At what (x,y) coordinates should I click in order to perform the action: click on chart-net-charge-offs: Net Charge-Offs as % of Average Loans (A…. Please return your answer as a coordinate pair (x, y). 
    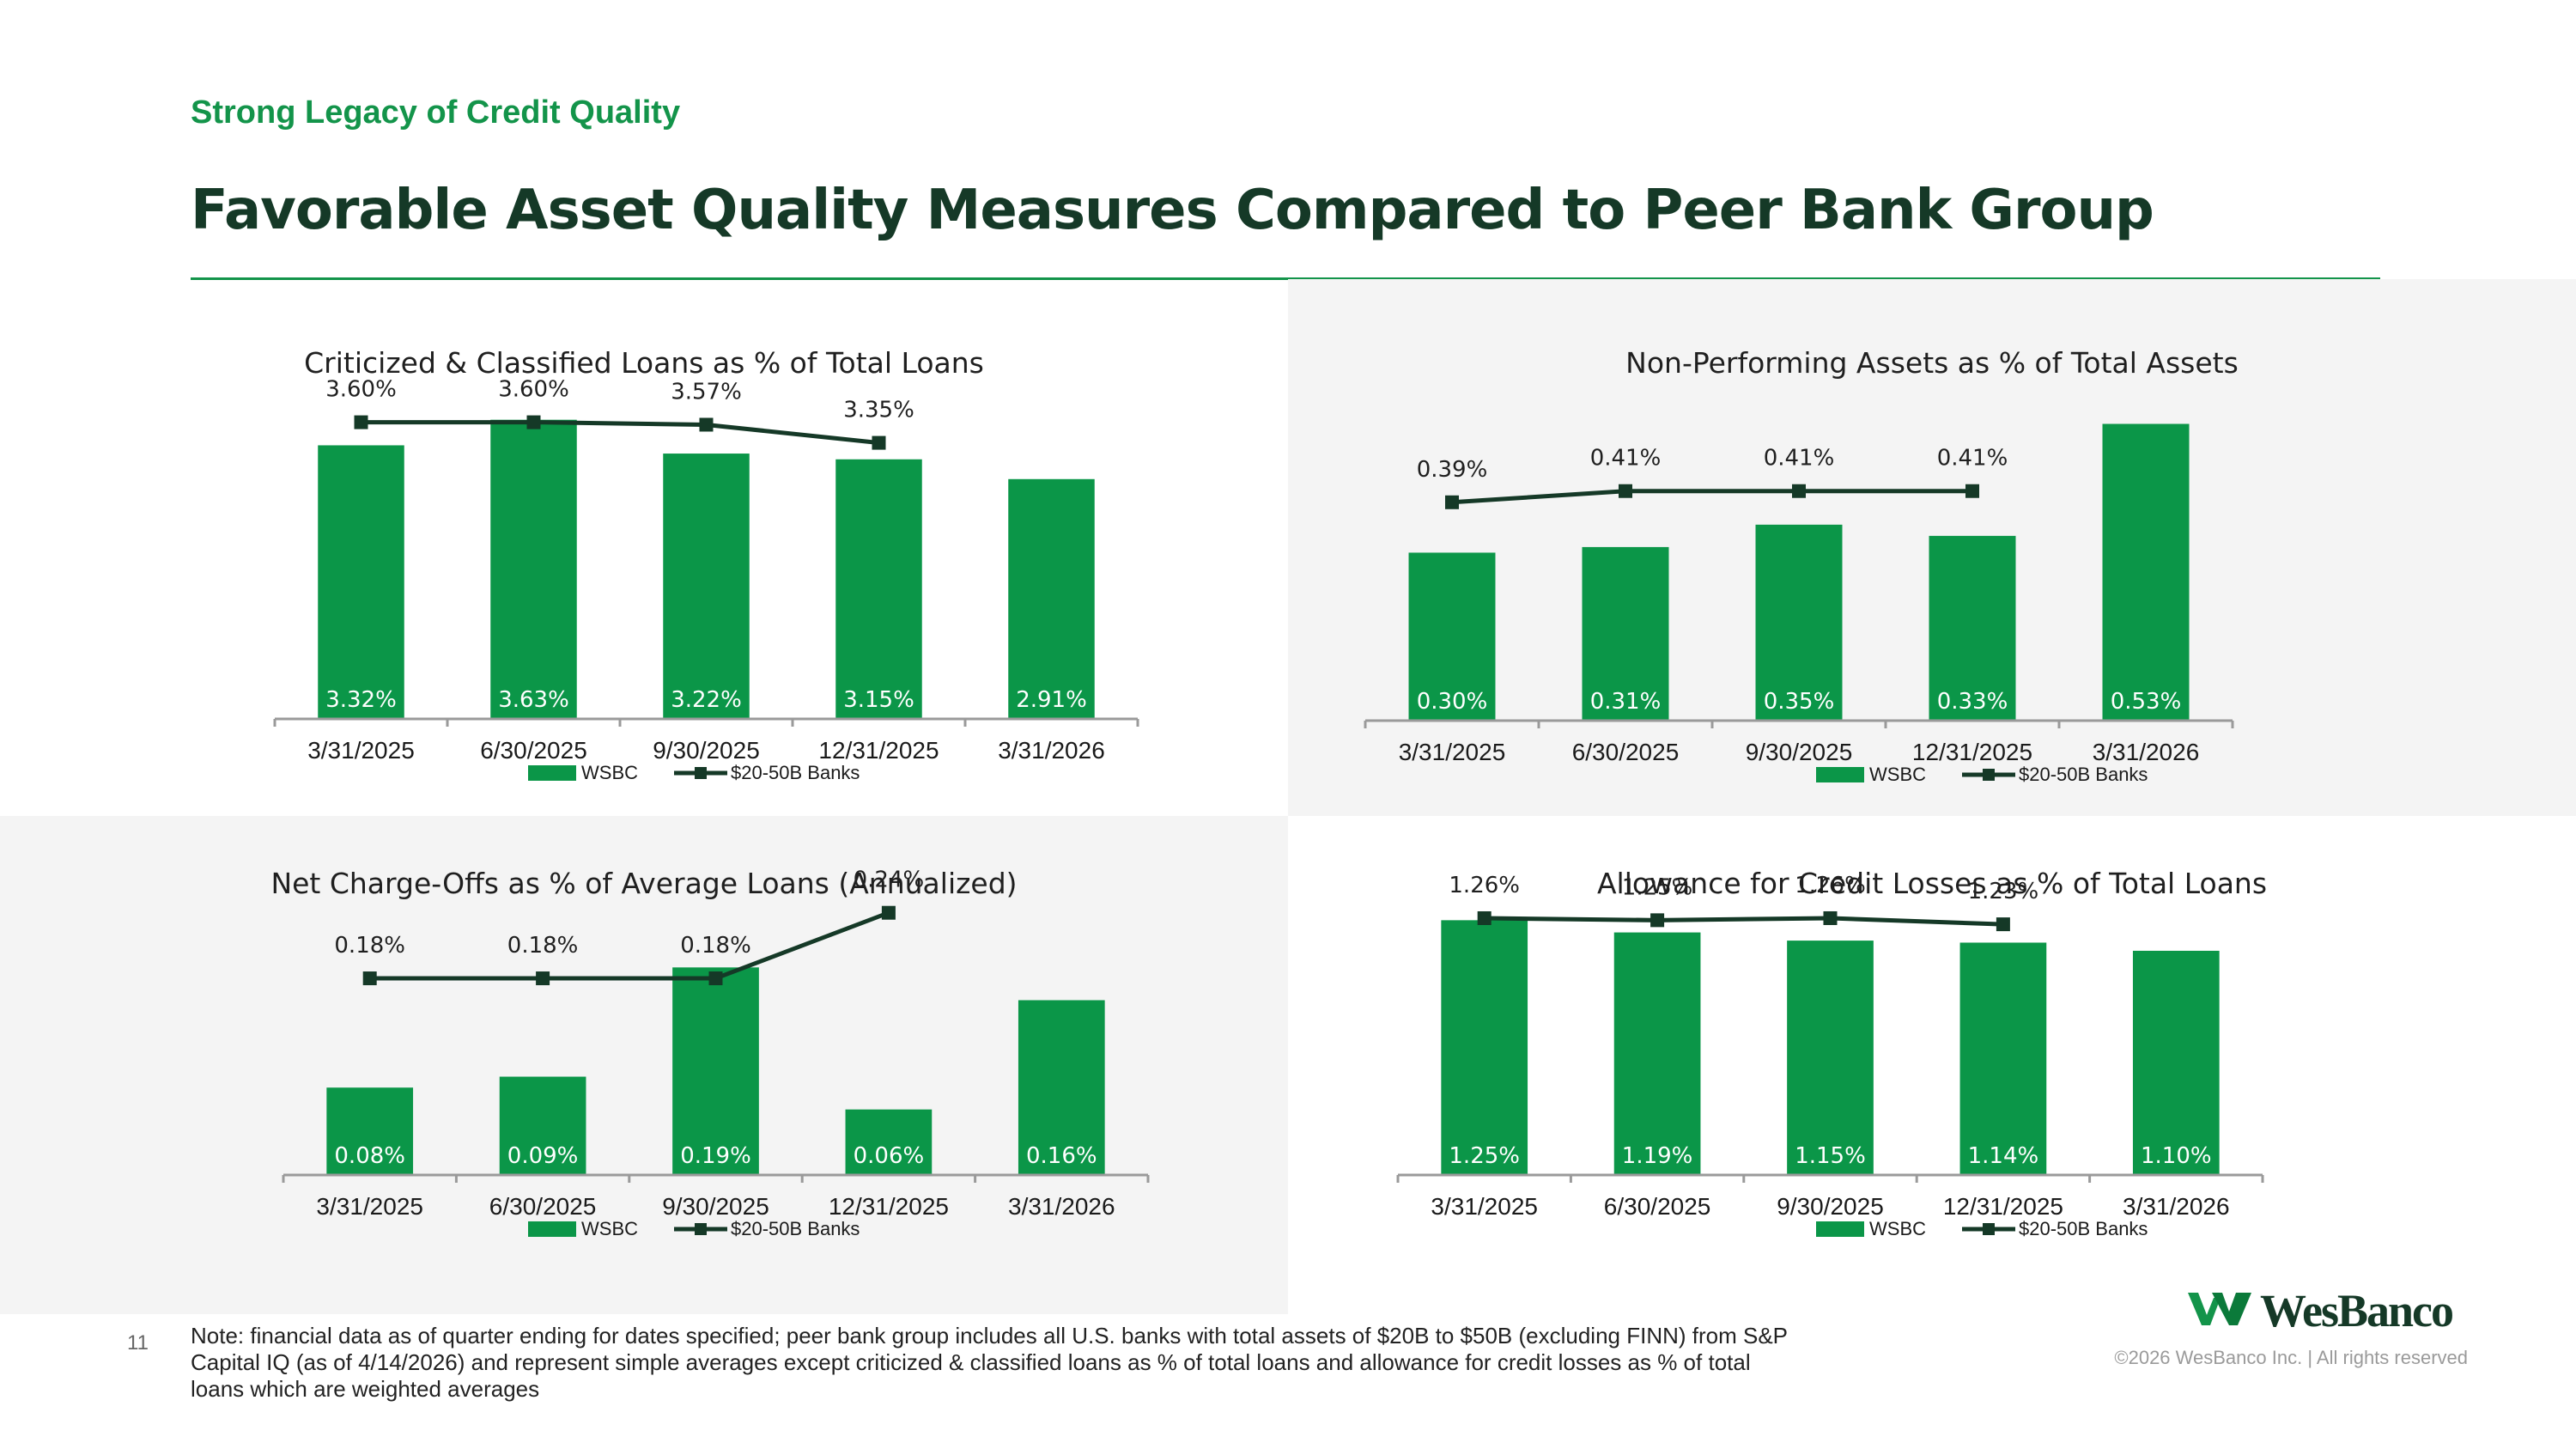
    Looking at the image, I should click on (710, 1053).